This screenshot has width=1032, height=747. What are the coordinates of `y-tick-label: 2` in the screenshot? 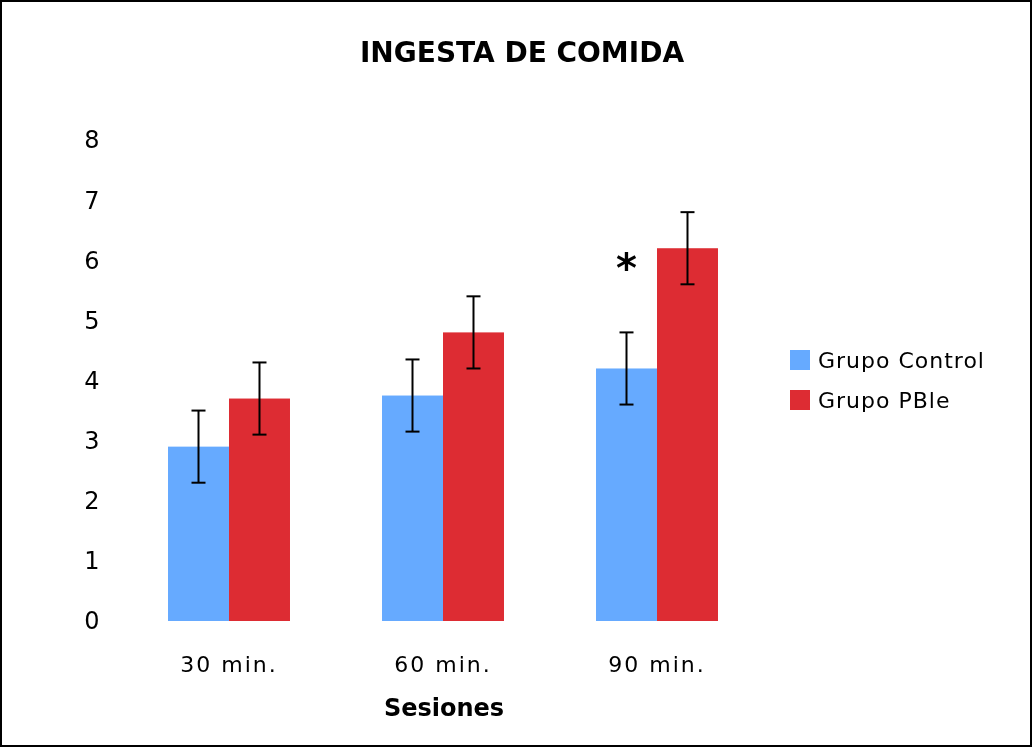 It's located at (92, 501).